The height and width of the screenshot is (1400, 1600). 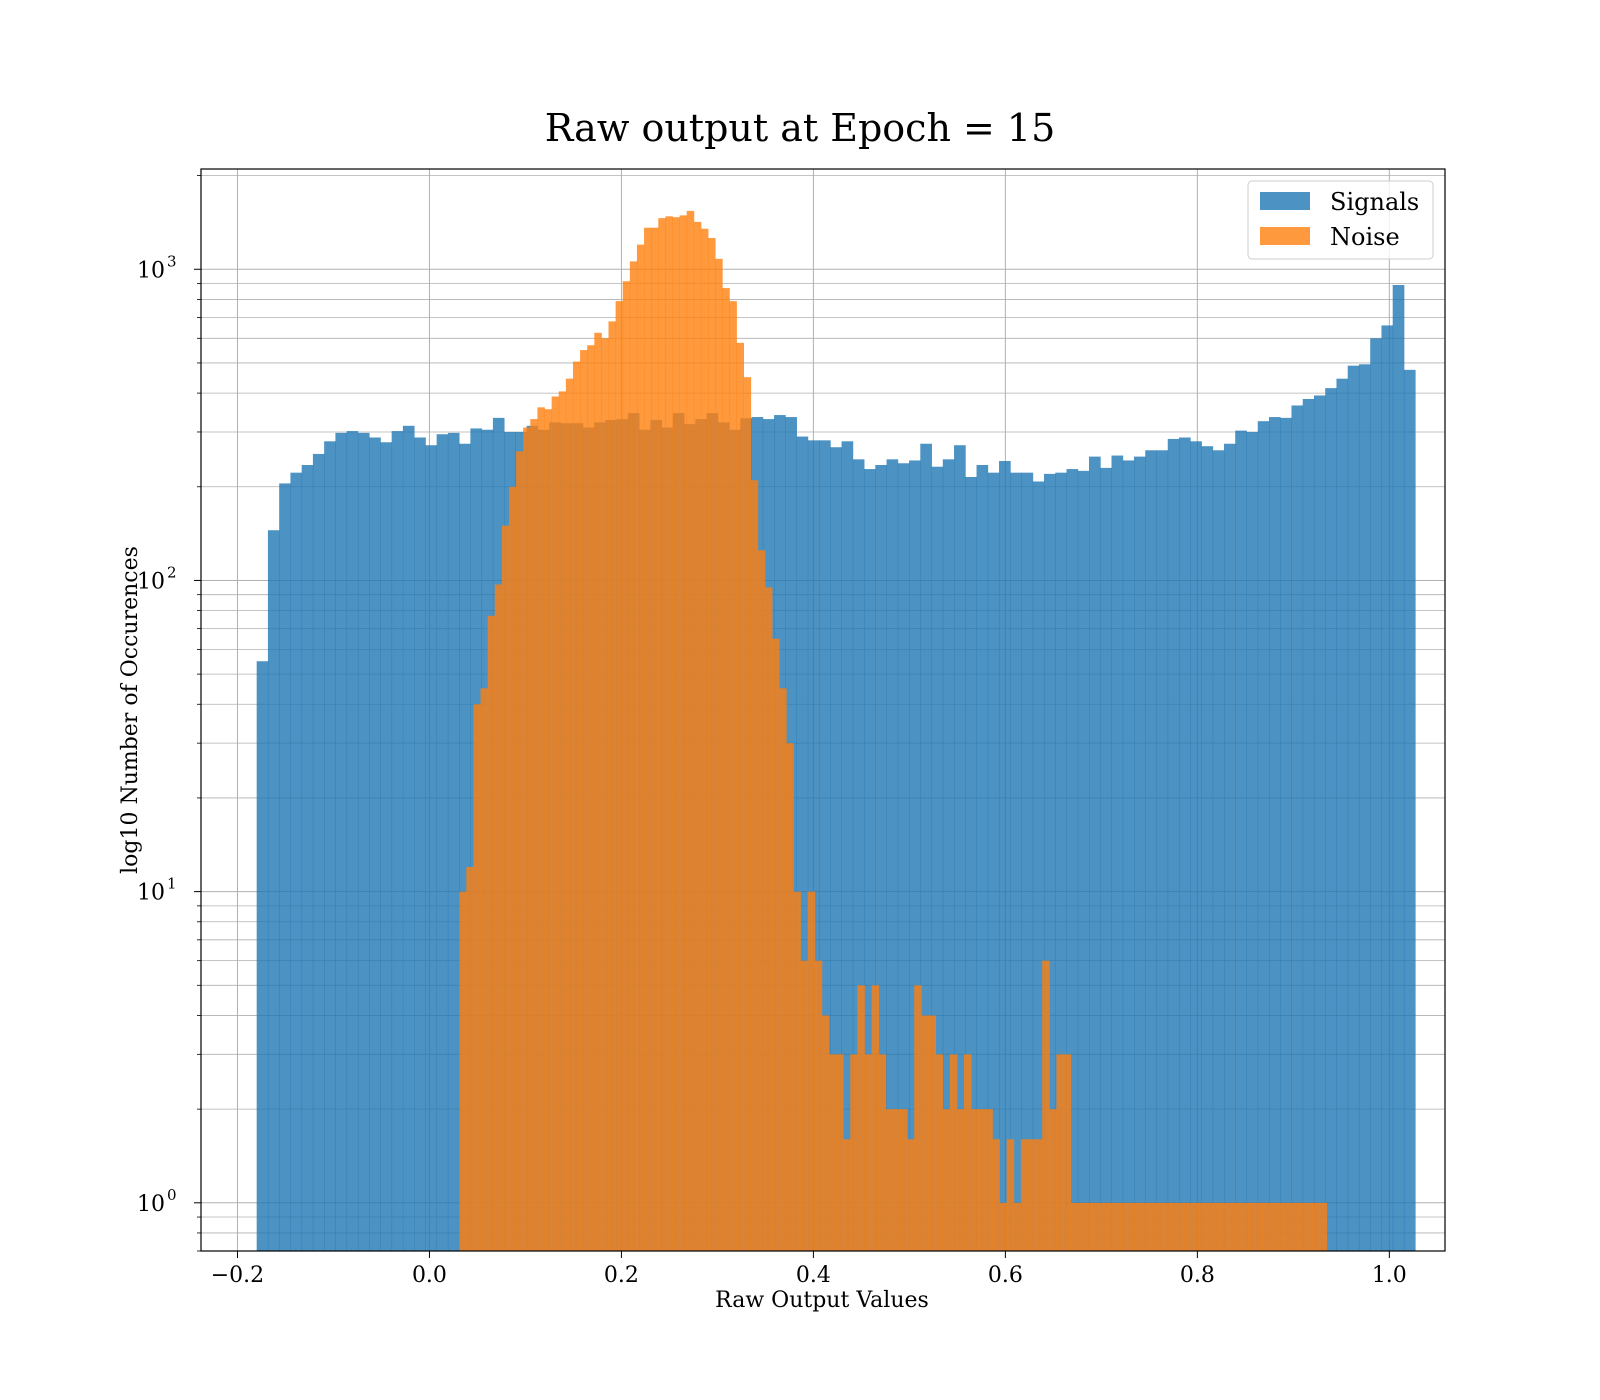 I want to click on y-tick-exponent: 1, so click(x=172, y=884).